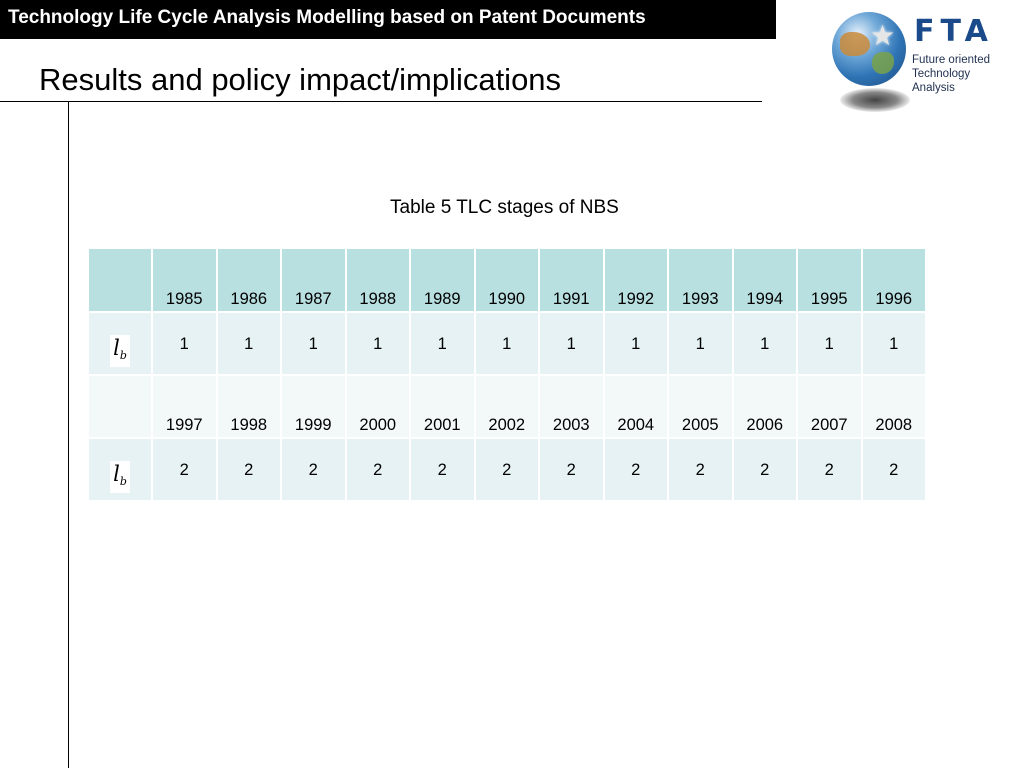 The width and height of the screenshot is (1024, 768). I want to click on horizontal-divider, so click(381, 101).